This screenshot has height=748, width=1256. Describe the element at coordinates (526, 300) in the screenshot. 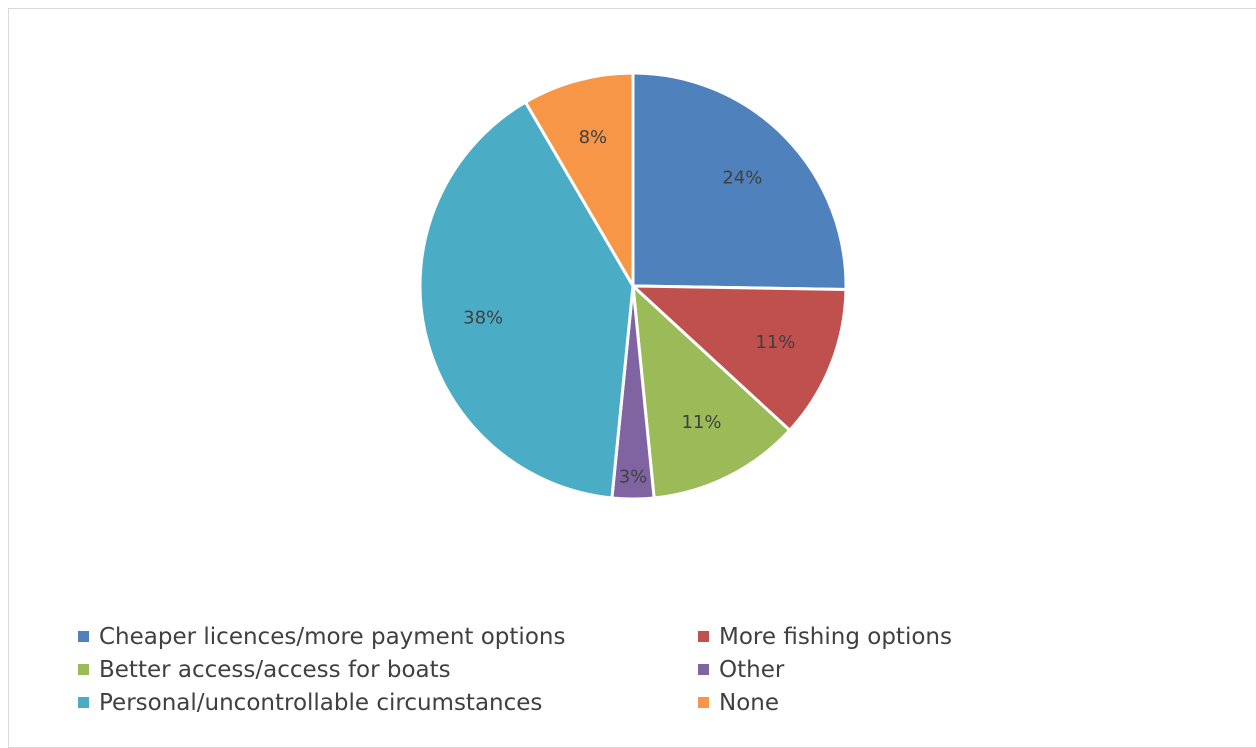

I see `pie-slice-personal-uncontrollable-circumstances` at that location.